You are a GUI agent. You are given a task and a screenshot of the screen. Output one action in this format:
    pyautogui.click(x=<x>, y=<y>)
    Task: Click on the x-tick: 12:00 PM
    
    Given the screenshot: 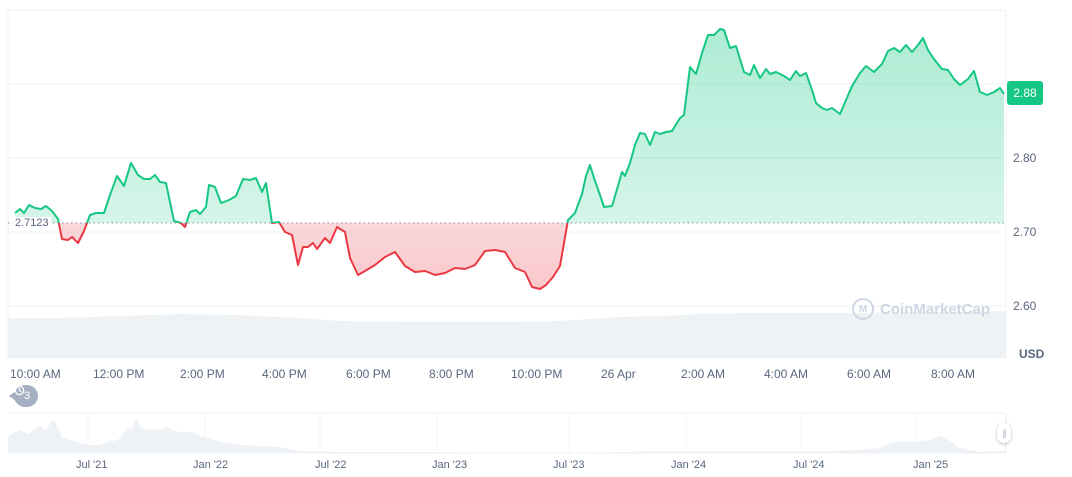 What is the action you would take?
    pyautogui.click(x=119, y=374)
    